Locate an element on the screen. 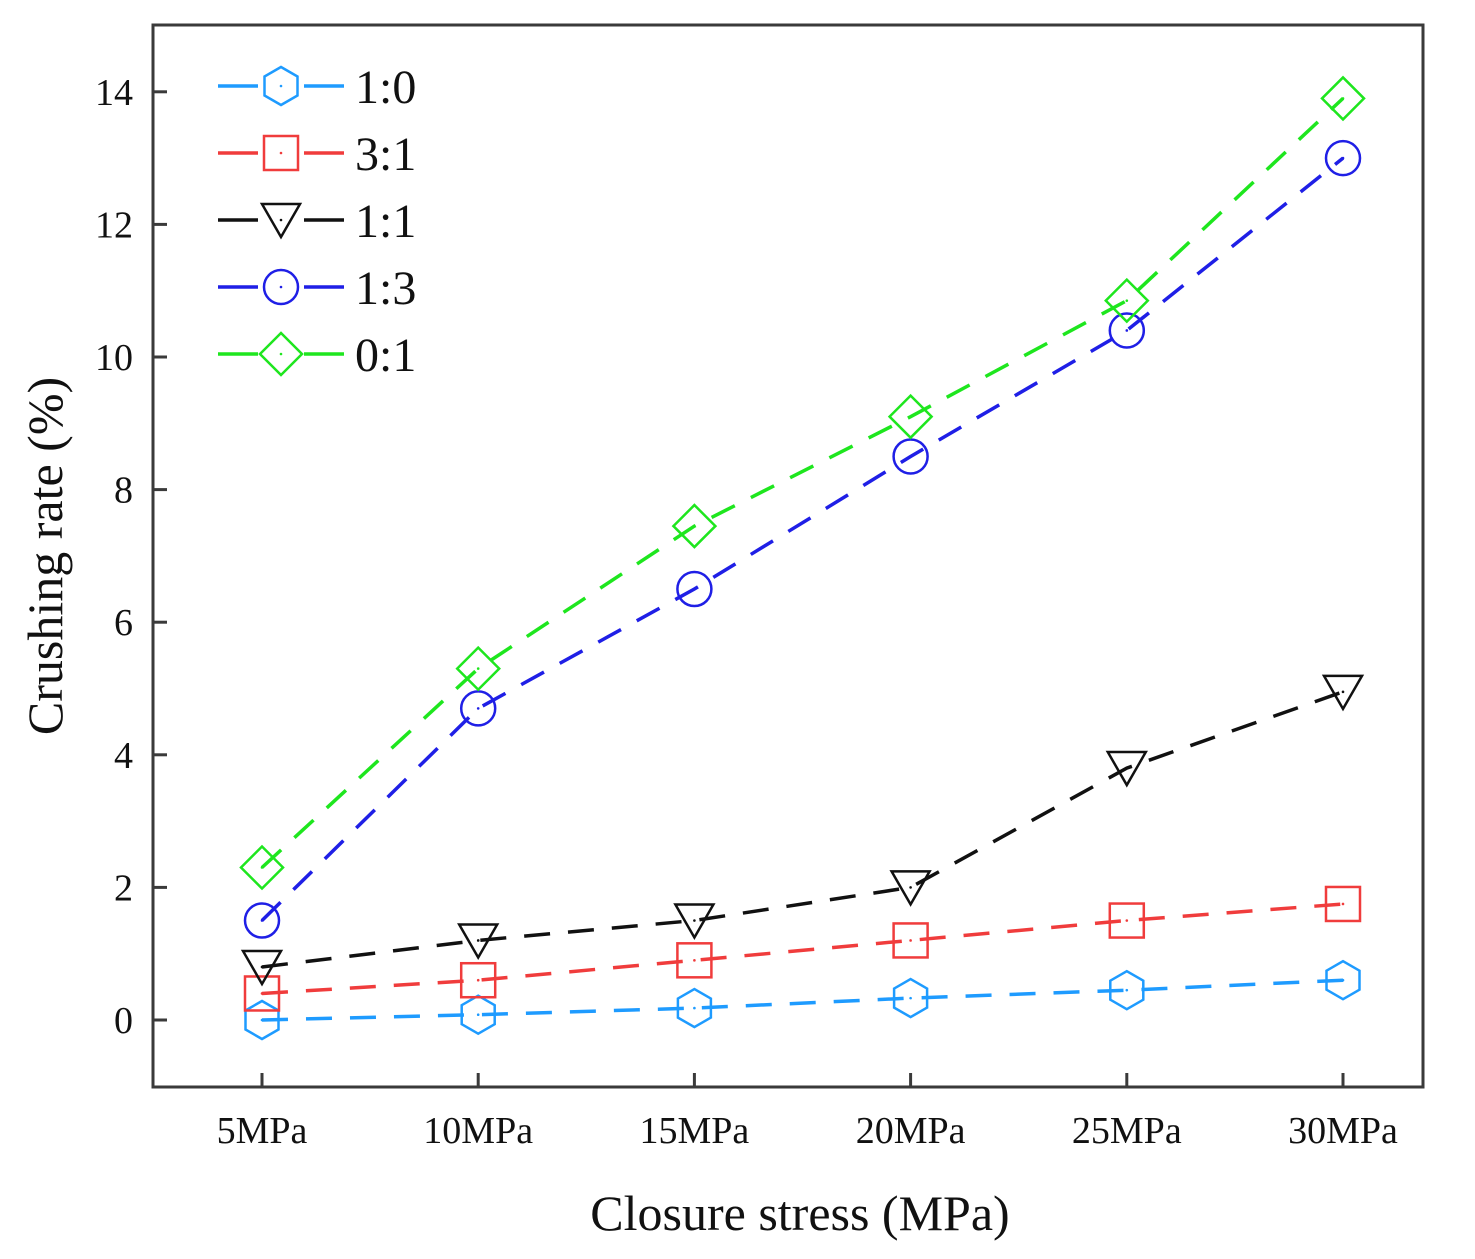 This screenshot has height=1259, width=1475. y-tick-label: 8 is located at coordinates (123, 491).